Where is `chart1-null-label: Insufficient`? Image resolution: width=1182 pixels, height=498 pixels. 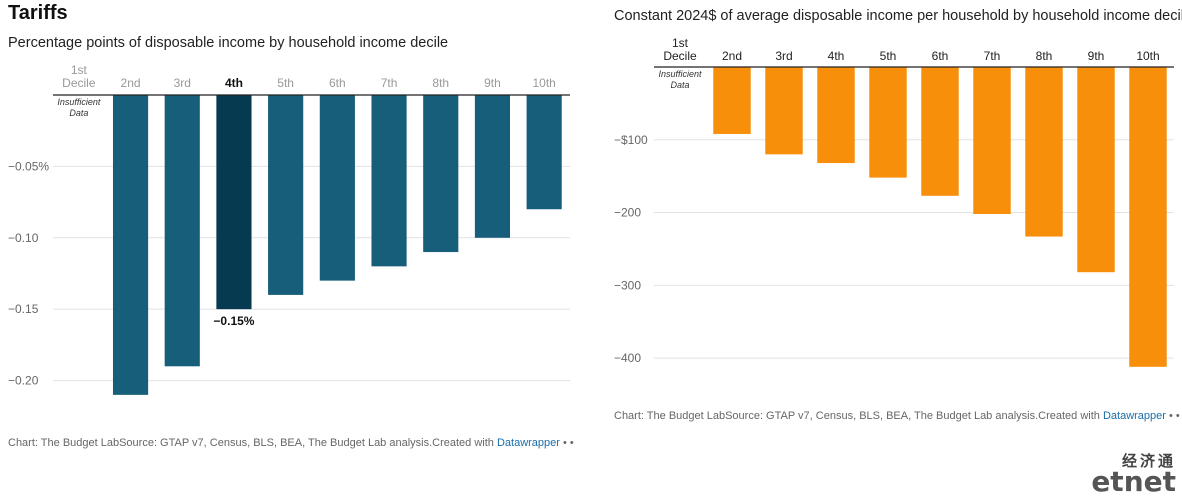
chart1-null-label: Insufficient is located at coordinates (79, 102).